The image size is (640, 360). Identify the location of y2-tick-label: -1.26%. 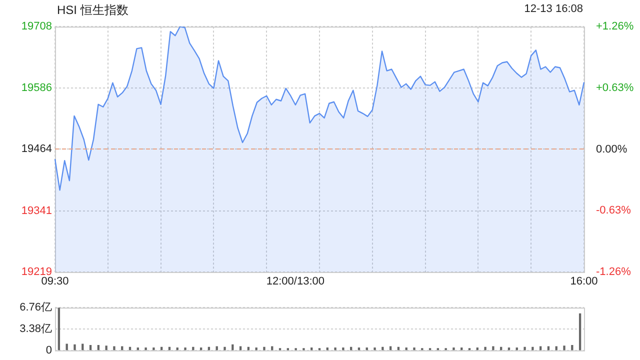
(614, 272).